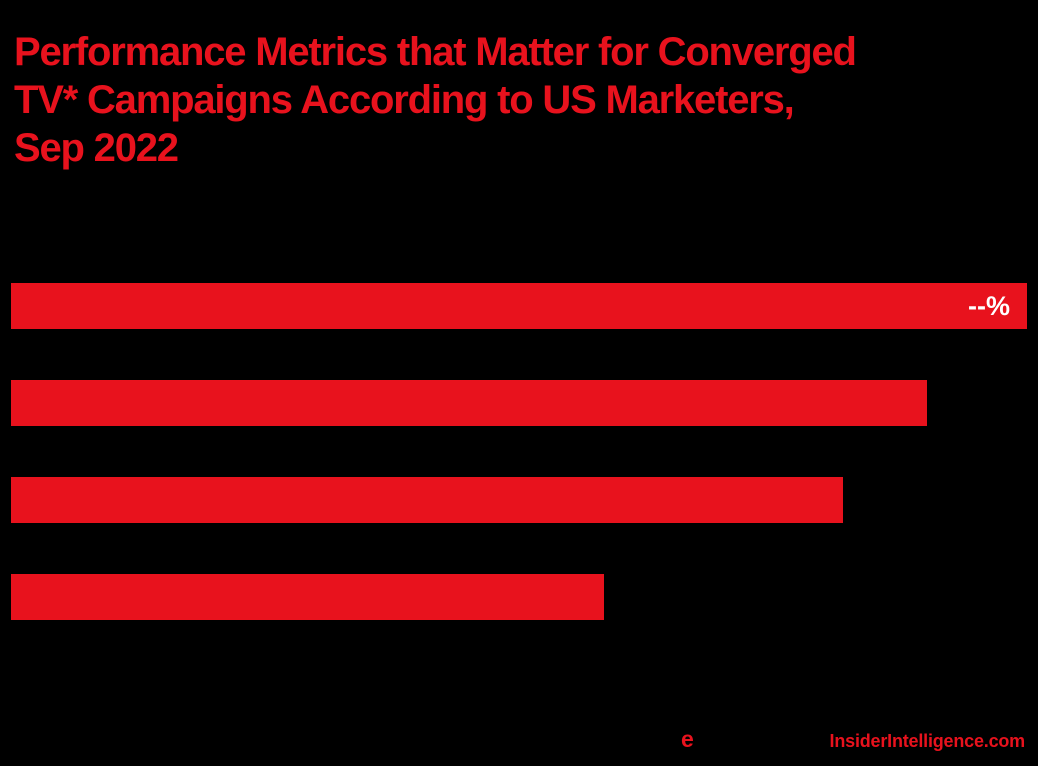 The height and width of the screenshot is (766, 1038). What do you see at coordinates (989, 306) in the screenshot?
I see `bar-value-label: --%` at bounding box center [989, 306].